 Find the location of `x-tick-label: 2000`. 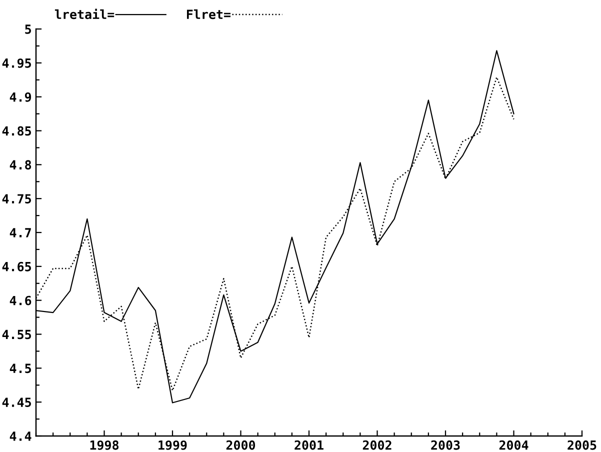

x-tick-label: 2000 is located at coordinates (241, 445).